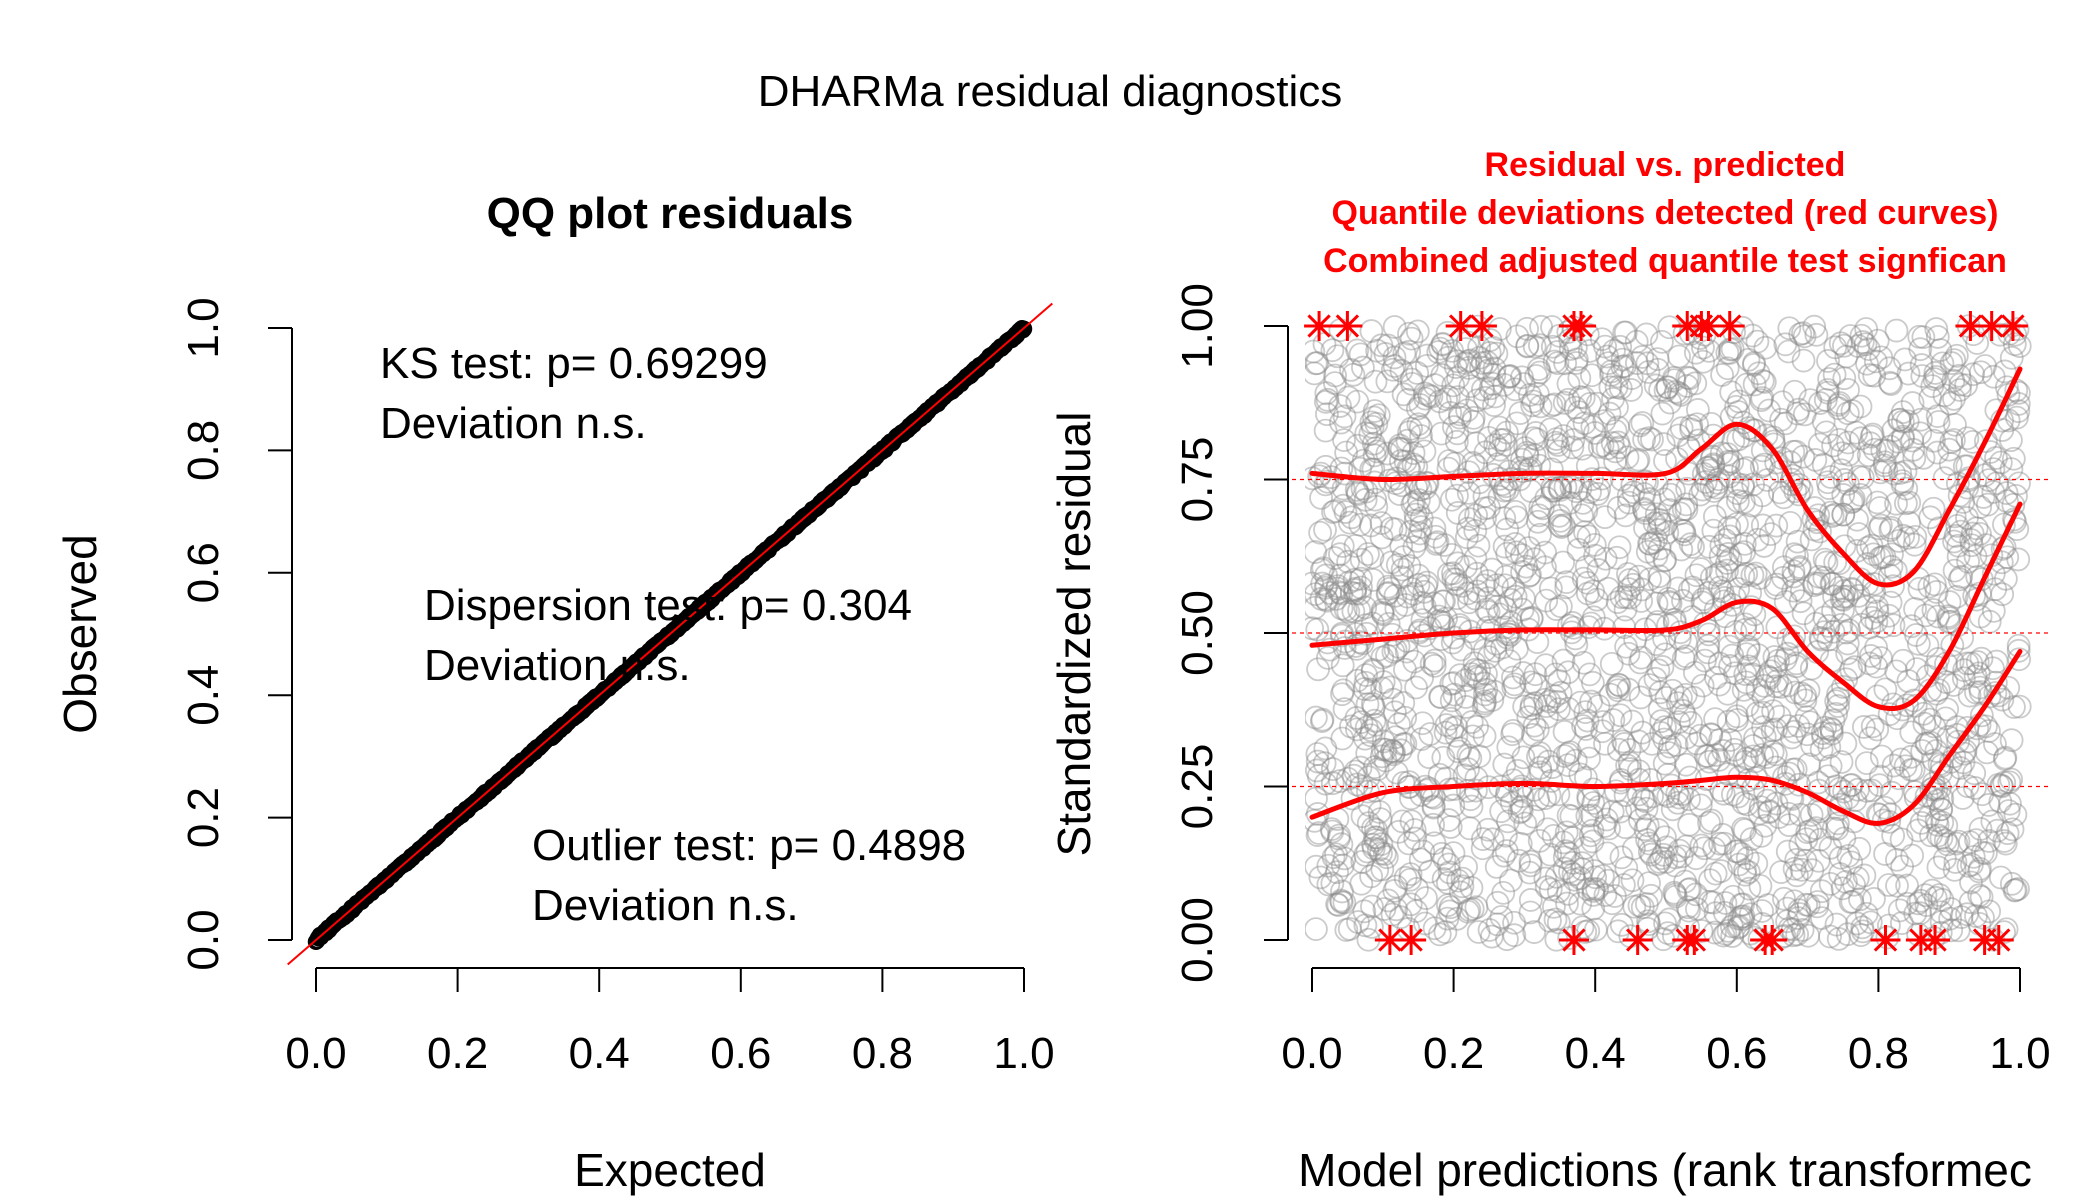  I want to click on residual-x-tick-label: 0.8, so click(1878, 1053).